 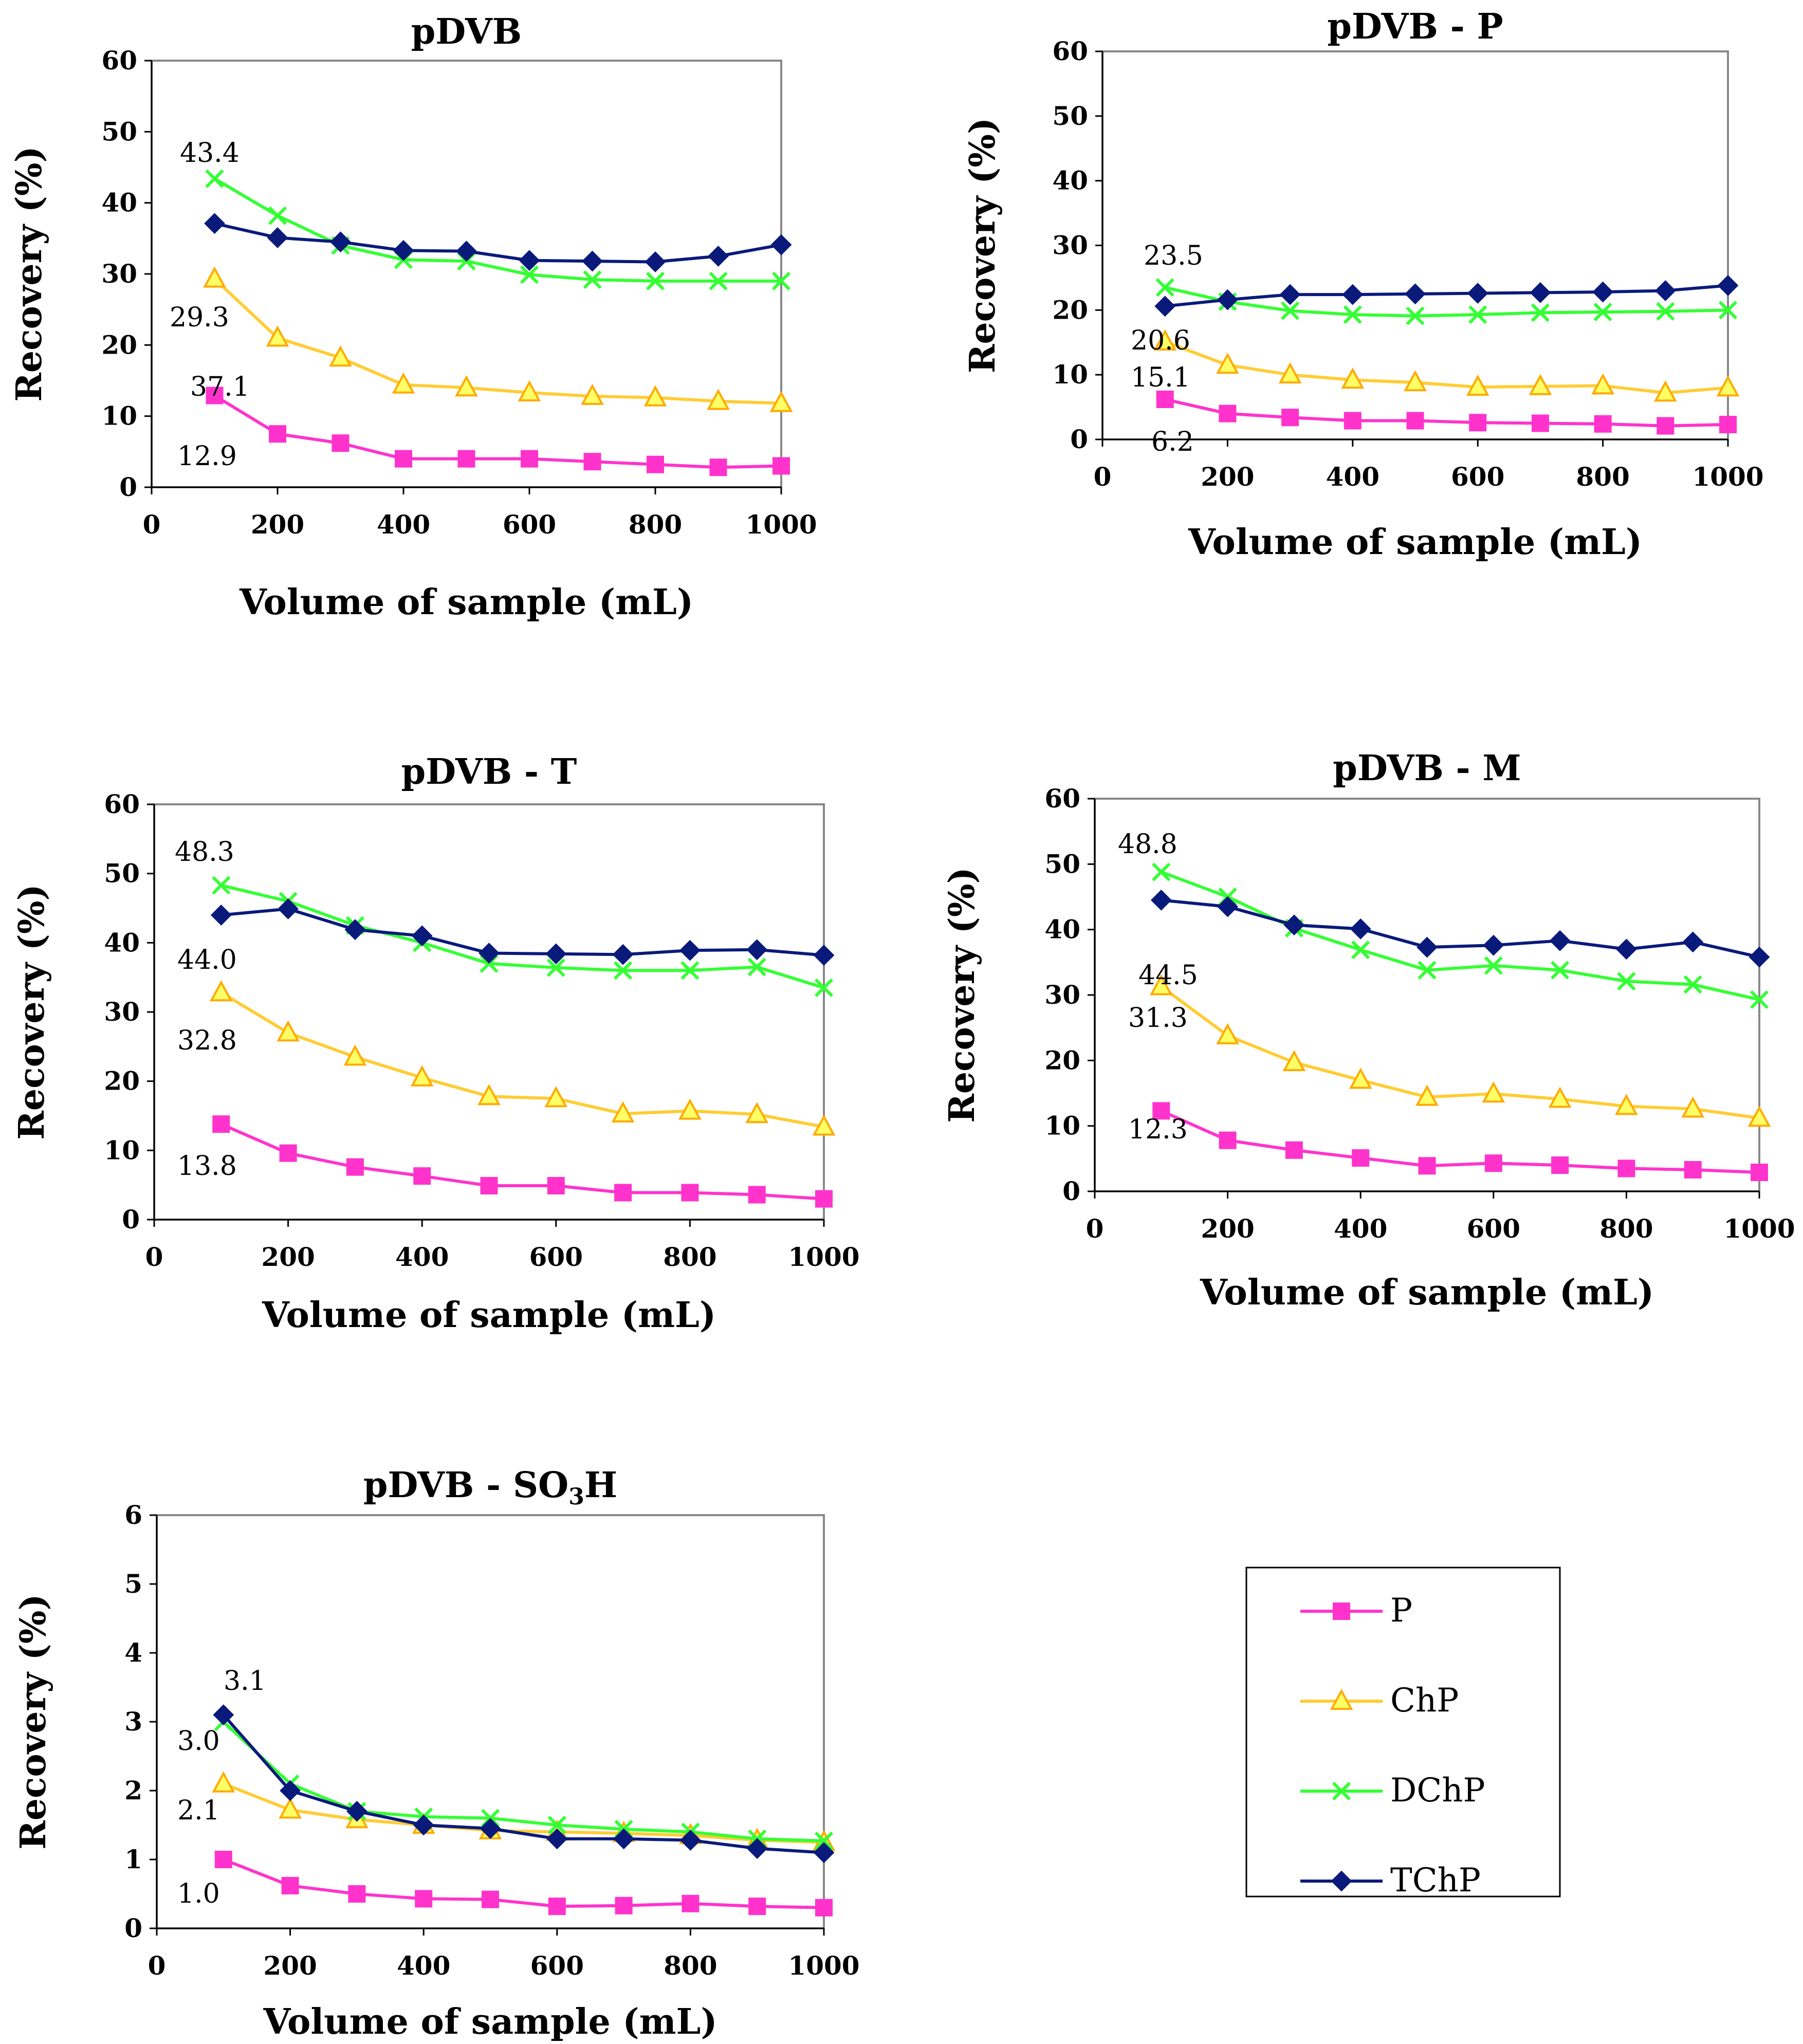 I want to click on legend-entry-dchp: DChP, so click(x=1392, y=1791).